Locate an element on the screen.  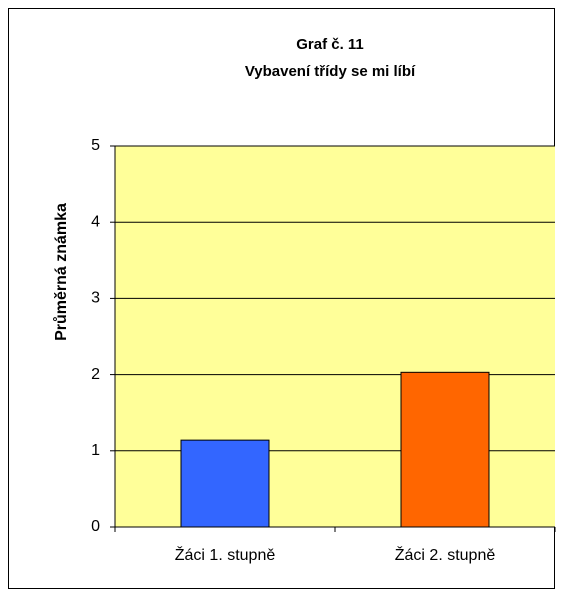
y-tick-label: 0 is located at coordinates (95, 526).